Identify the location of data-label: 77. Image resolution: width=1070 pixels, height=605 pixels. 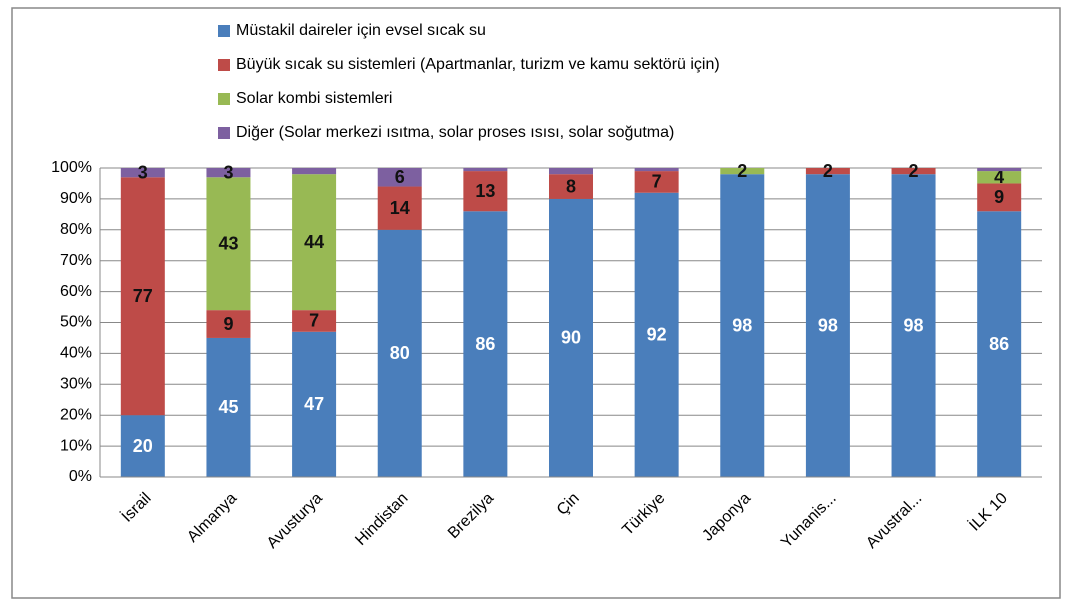
(143, 296).